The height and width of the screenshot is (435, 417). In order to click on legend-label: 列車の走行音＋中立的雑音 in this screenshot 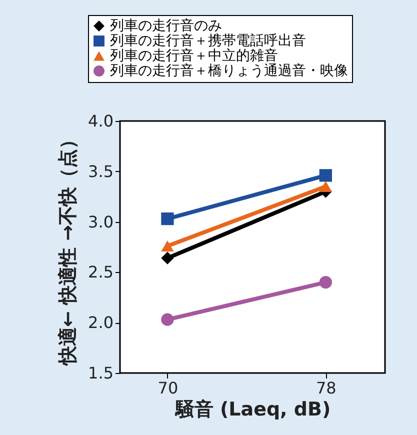, I will do `click(194, 56)`.